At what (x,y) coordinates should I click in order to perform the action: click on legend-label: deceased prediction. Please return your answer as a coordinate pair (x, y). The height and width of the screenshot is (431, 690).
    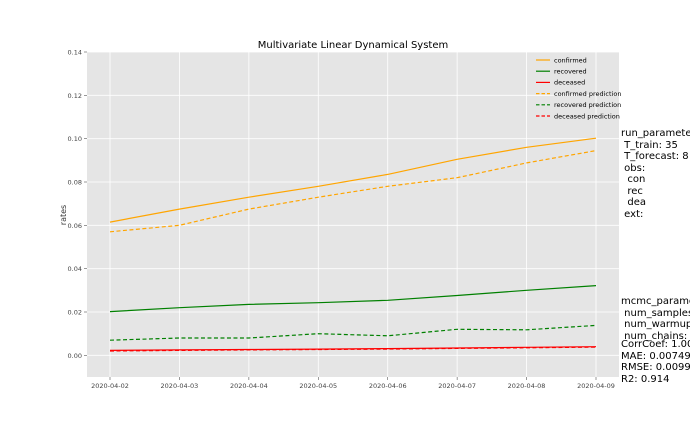
    Looking at the image, I should click on (587, 116).